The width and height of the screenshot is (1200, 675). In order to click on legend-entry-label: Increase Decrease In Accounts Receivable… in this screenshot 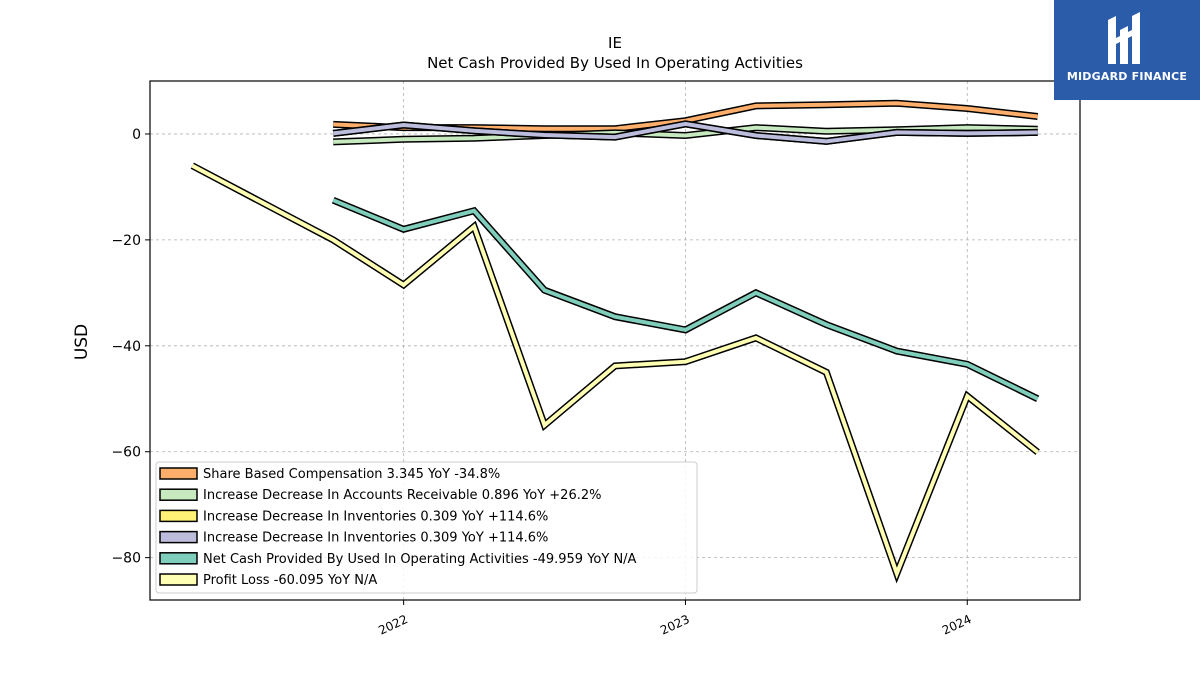, I will do `click(402, 495)`.